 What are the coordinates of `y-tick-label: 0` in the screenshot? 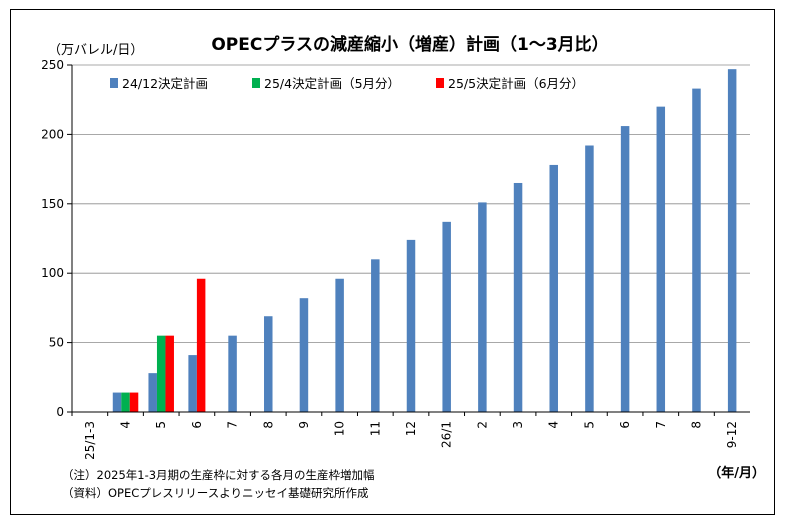 It's located at (60, 412).